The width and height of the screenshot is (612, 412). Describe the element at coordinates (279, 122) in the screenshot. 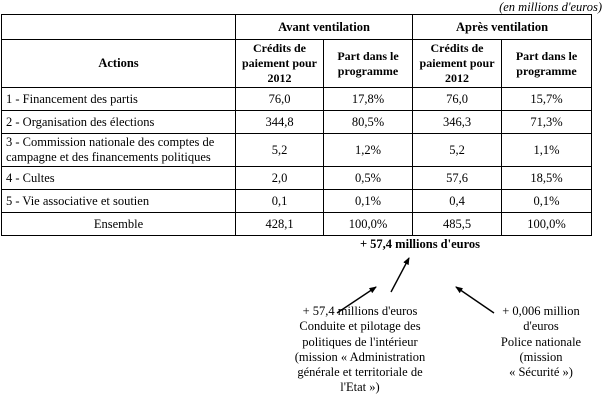

I see `value-cell: 344,8` at that location.